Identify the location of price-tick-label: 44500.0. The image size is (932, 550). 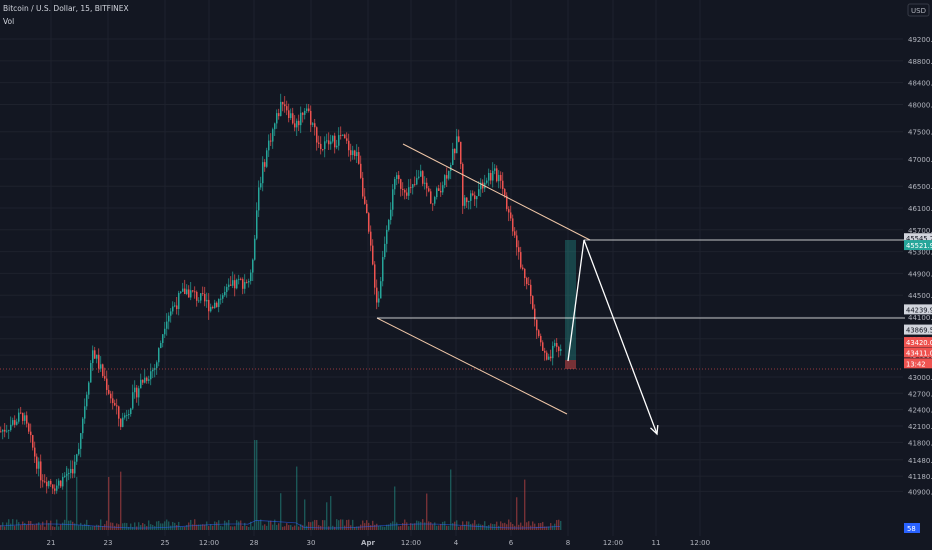
(920, 296).